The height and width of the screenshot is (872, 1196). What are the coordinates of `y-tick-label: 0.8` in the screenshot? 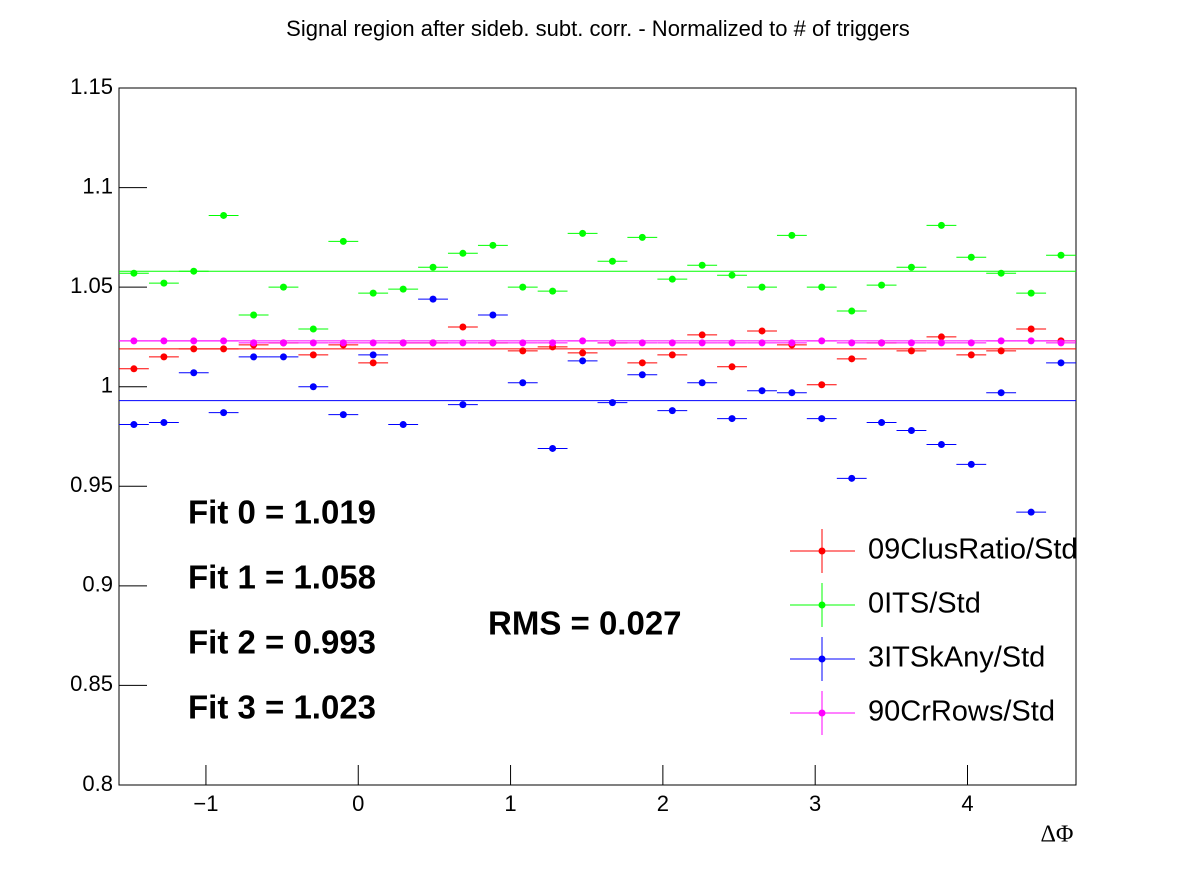 It's located at (97, 783).